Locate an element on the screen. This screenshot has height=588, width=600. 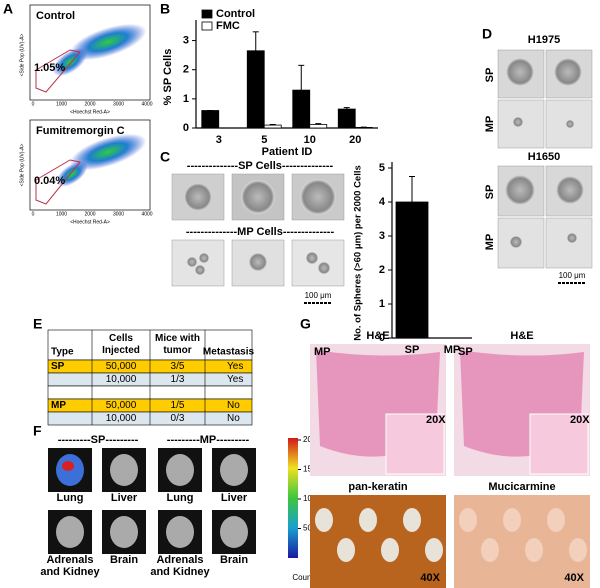
colorbar-tick-label: 500 is located at coordinates (310, 528).